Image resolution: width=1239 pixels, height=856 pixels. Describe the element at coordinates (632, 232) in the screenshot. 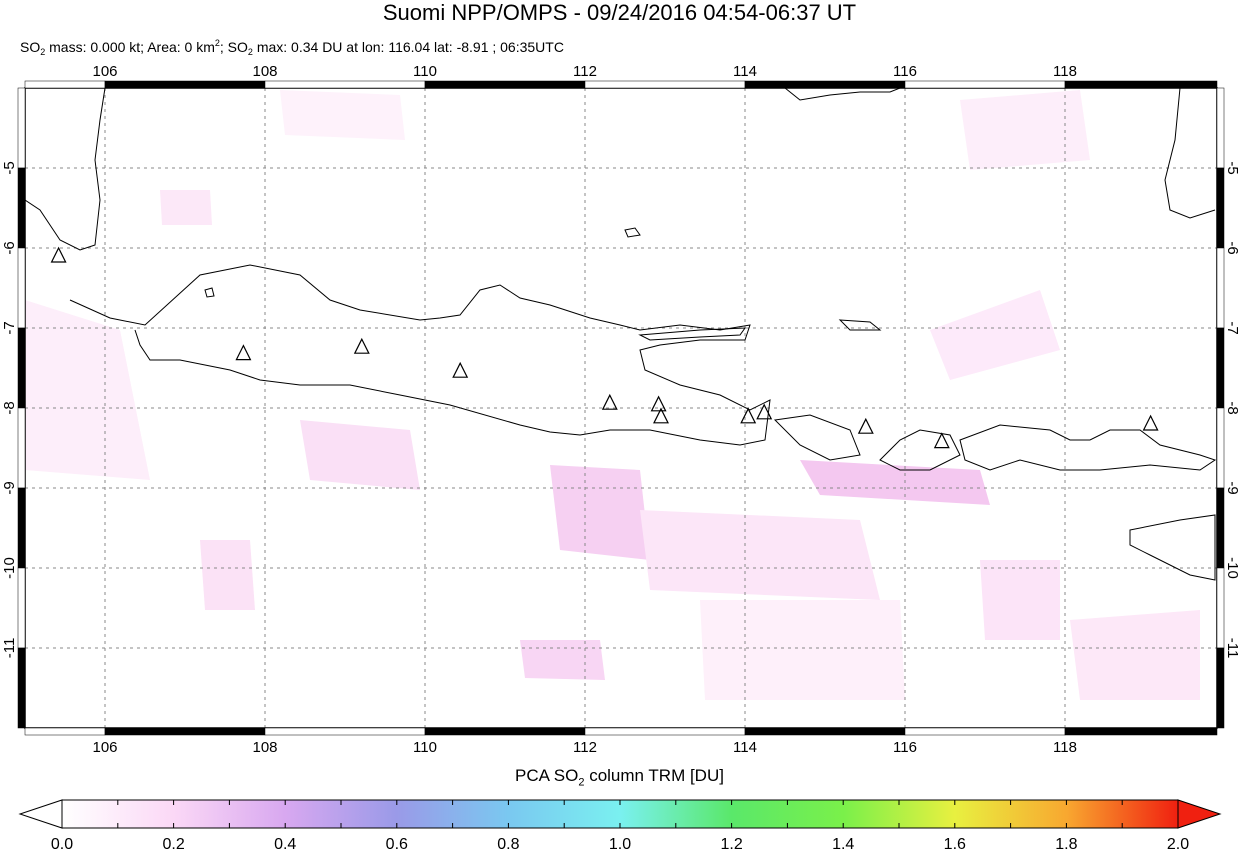

I see `coastline-karimunjawa` at that location.